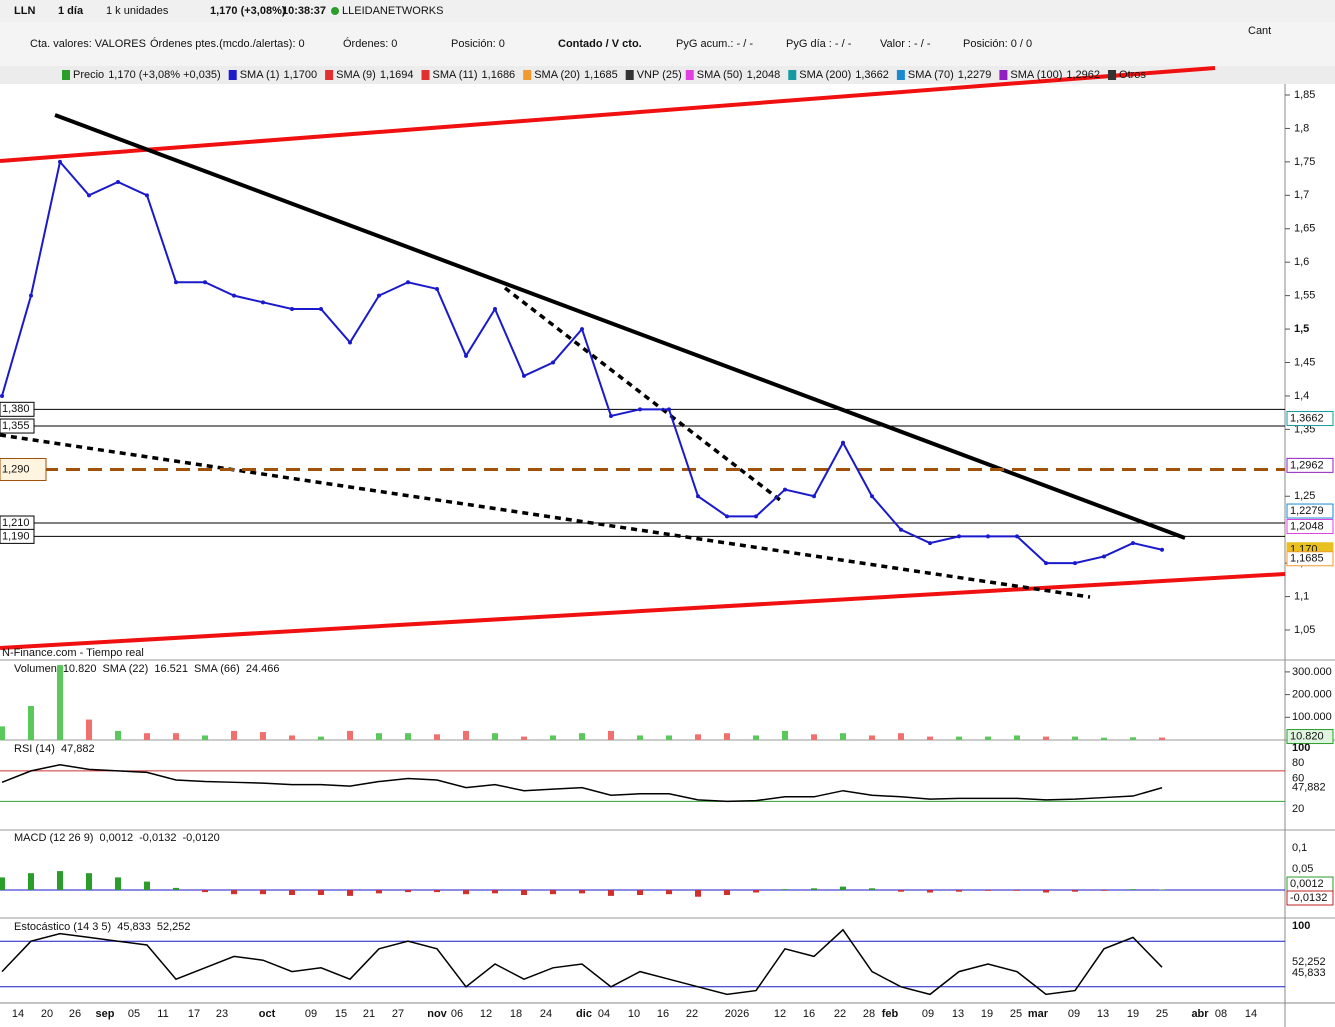 This screenshot has width=1335, height=1027. Describe the element at coordinates (80, 669) in the screenshot. I see `panel-legend: 10.820` at that location.